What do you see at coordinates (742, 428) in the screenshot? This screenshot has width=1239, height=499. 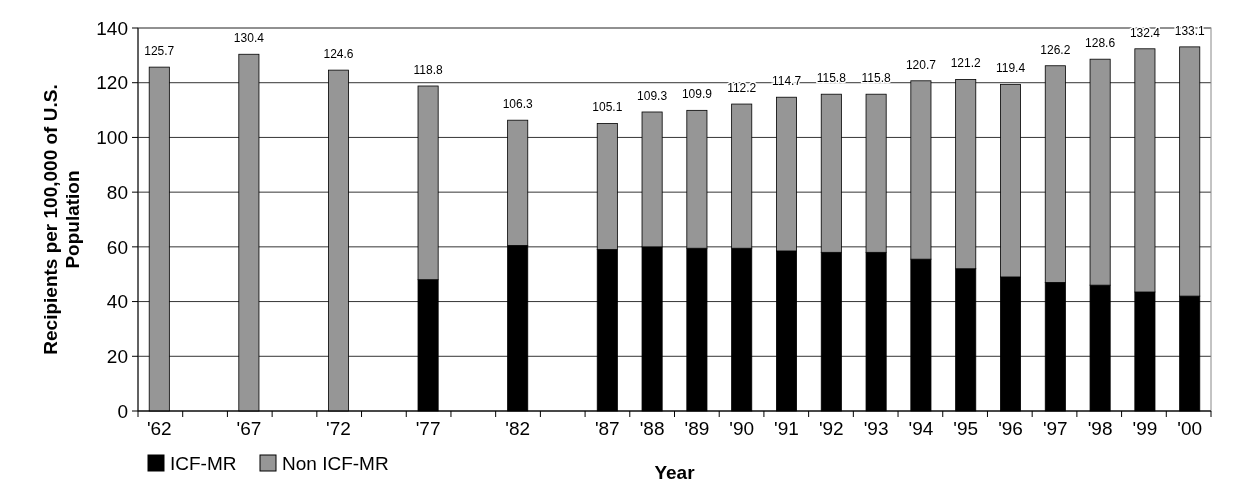 I see `x-tick-label: '90` at bounding box center [742, 428].